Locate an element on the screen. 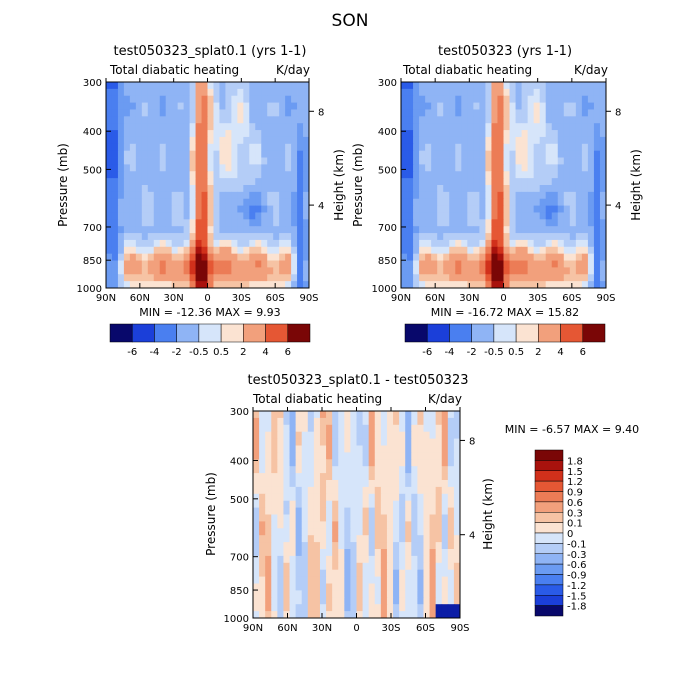 This screenshot has height=700, width=700. colorbar-label: -0.6 is located at coordinates (577, 565).